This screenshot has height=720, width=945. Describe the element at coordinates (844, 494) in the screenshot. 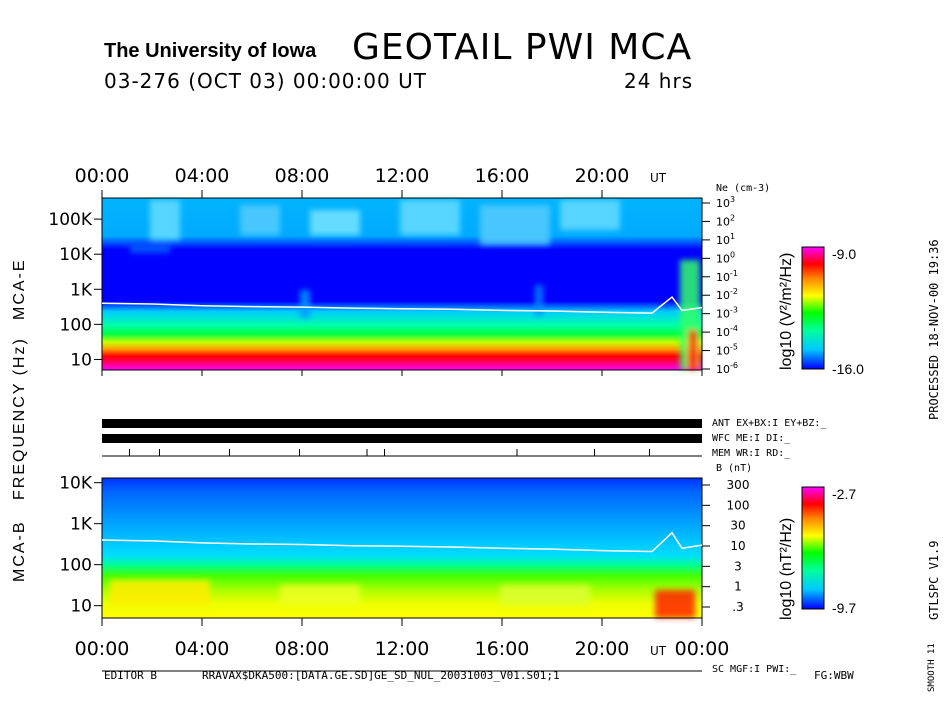

I see `mca-b-cbar-max: -2.7` at that location.